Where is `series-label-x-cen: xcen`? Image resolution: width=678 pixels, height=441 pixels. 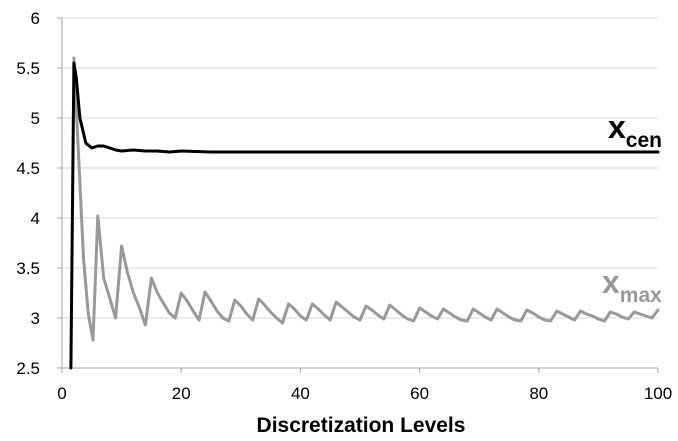 series-label-x-cen: xcen is located at coordinates (635, 130).